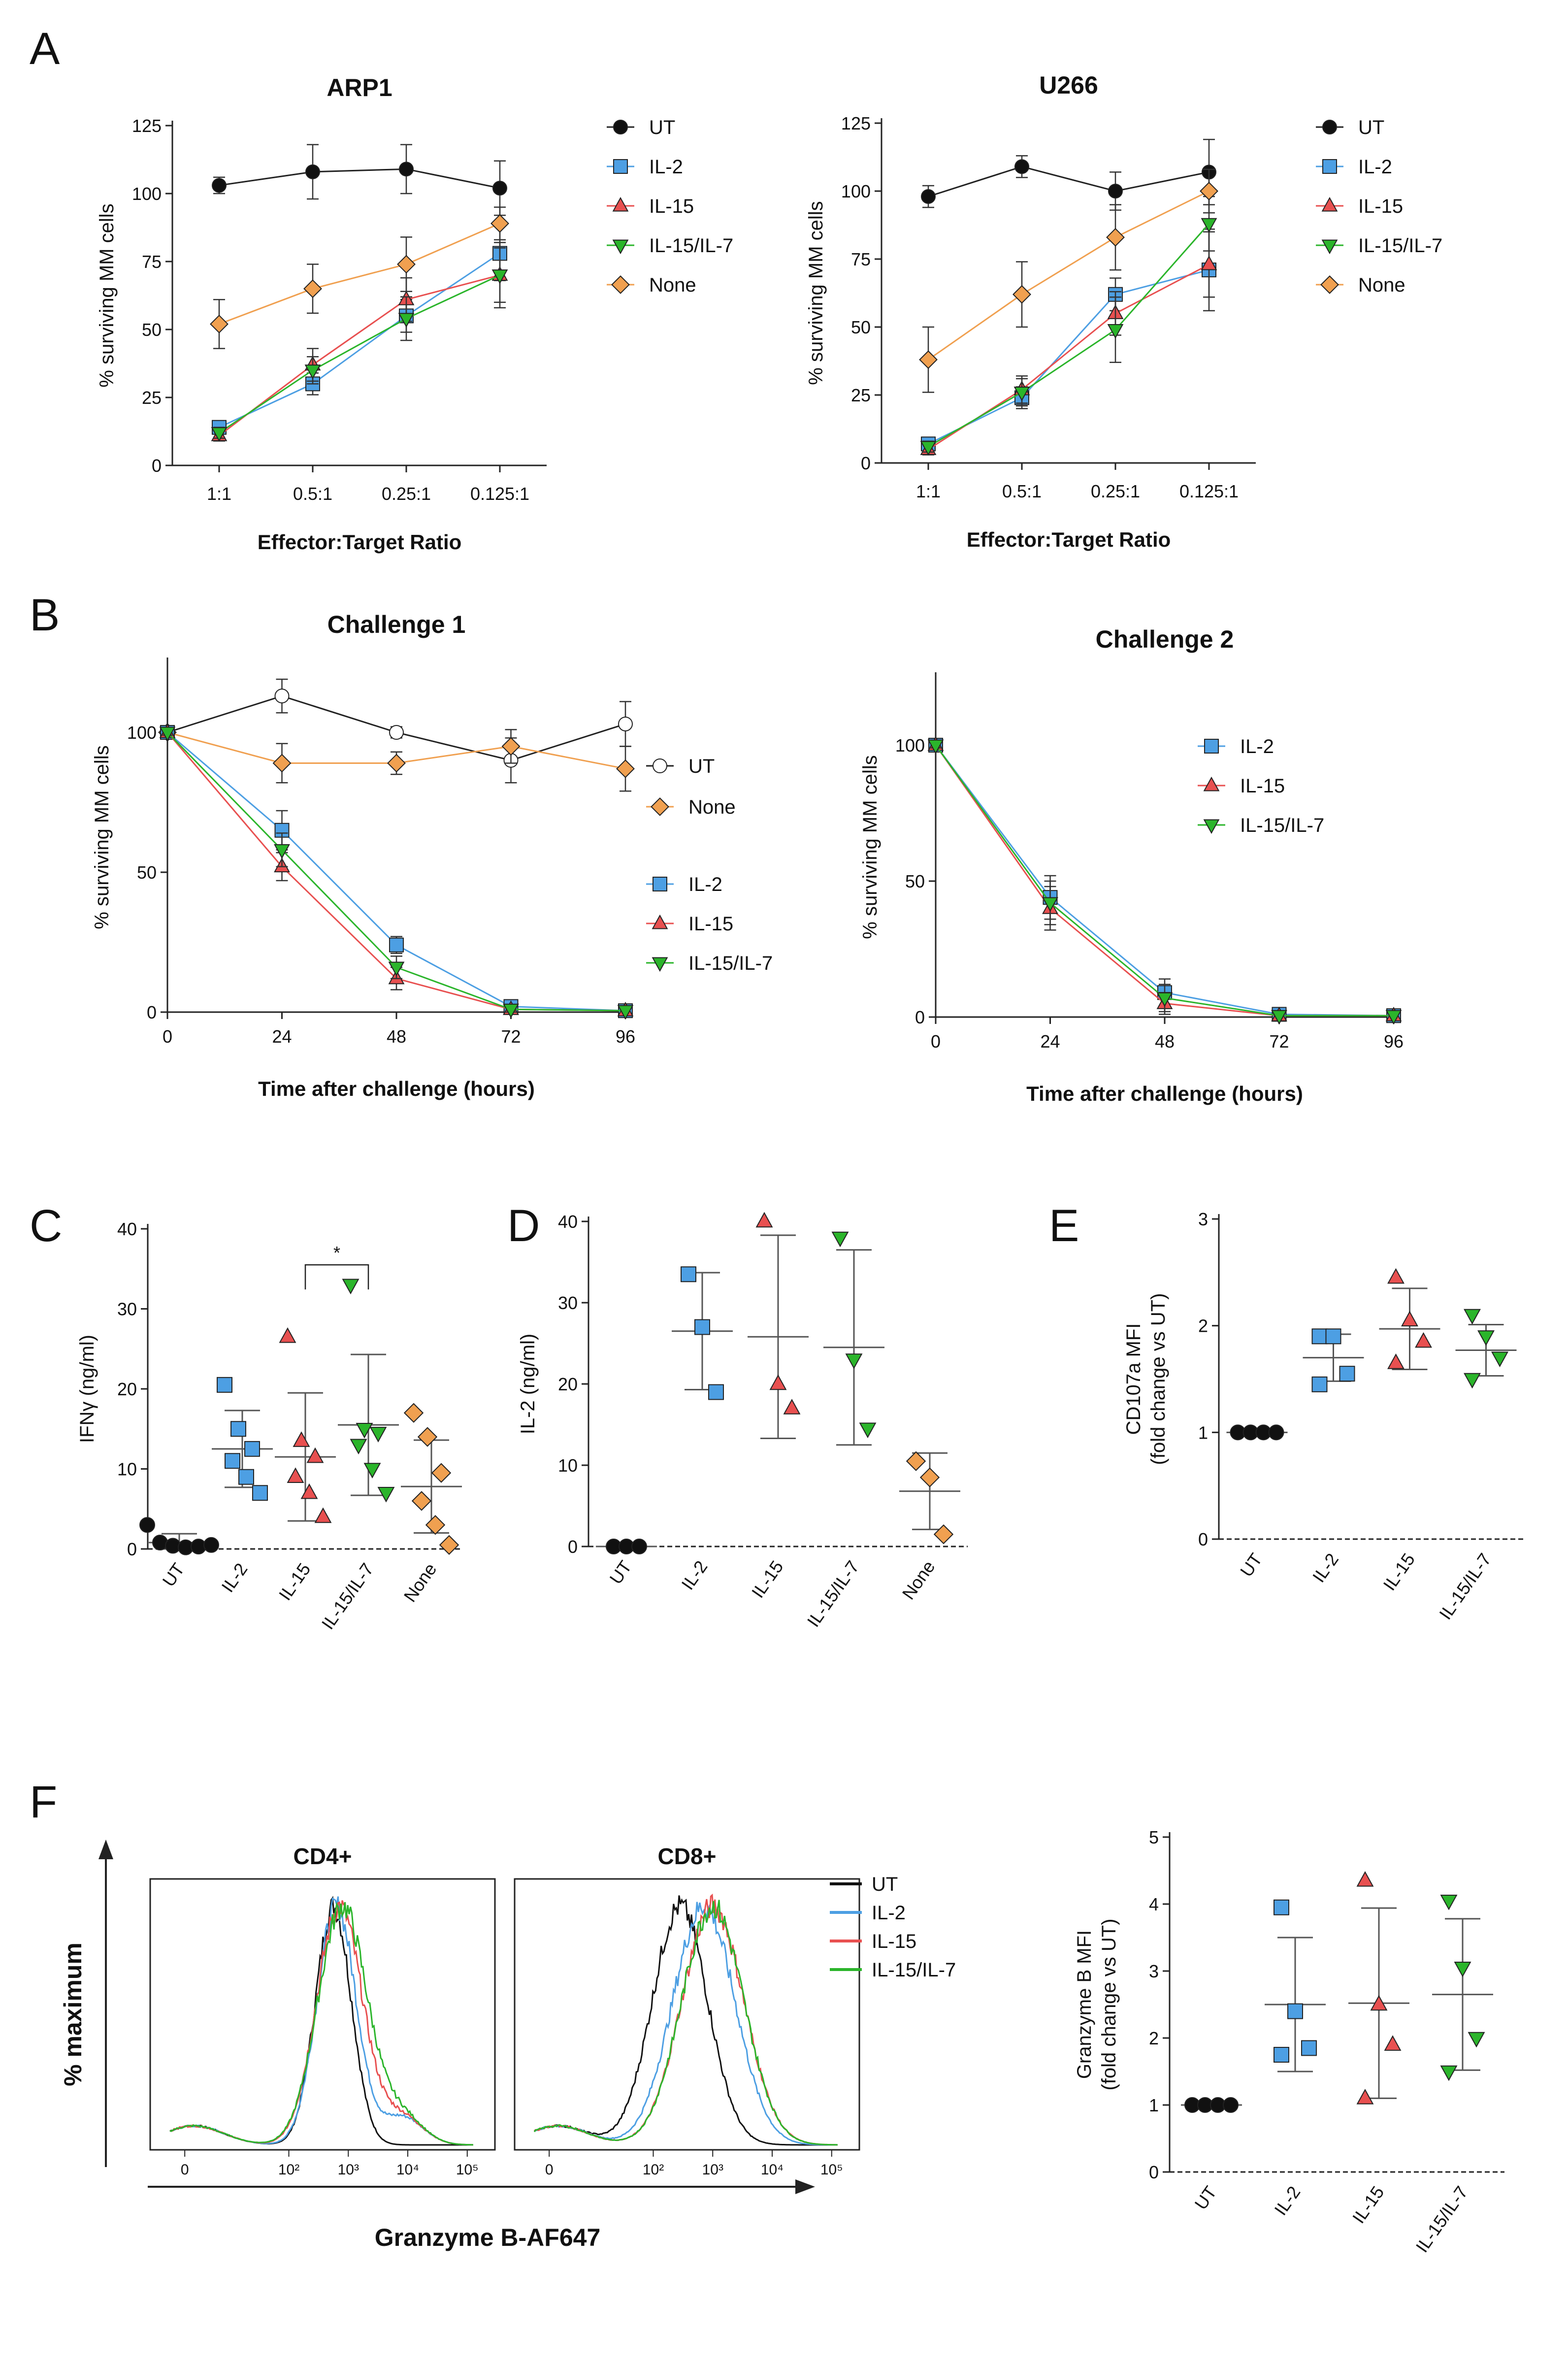  What do you see at coordinates (1165, 639) in the screenshot?
I see `chart-title: Challenge 2` at bounding box center [1165, 639].